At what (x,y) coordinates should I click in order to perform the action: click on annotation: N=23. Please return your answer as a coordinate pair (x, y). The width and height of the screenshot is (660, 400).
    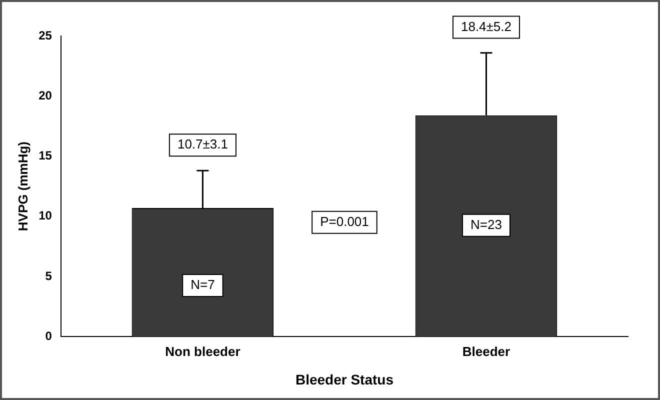
    Looking at the image, I should click on (486, 224).